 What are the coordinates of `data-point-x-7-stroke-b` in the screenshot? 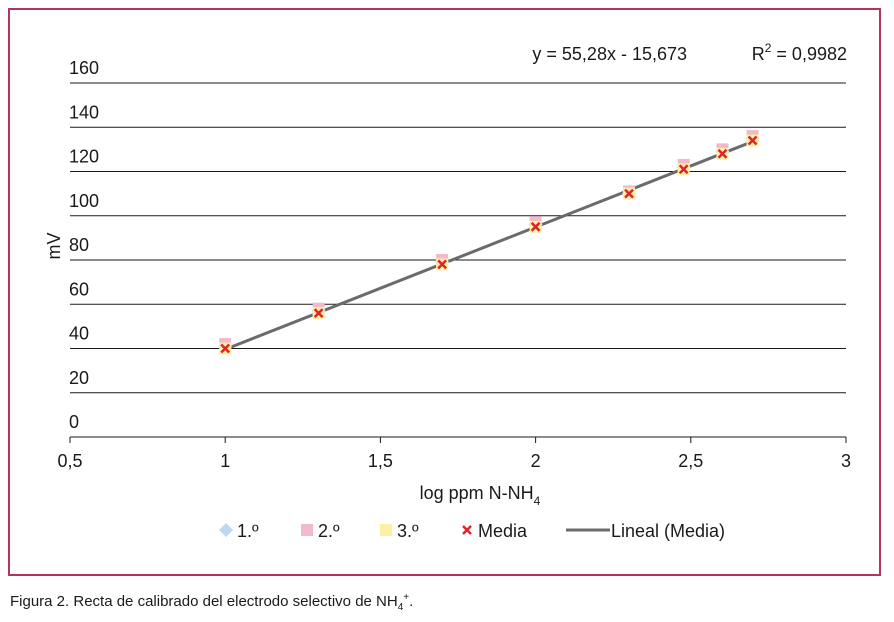 It's located at (752, 140).